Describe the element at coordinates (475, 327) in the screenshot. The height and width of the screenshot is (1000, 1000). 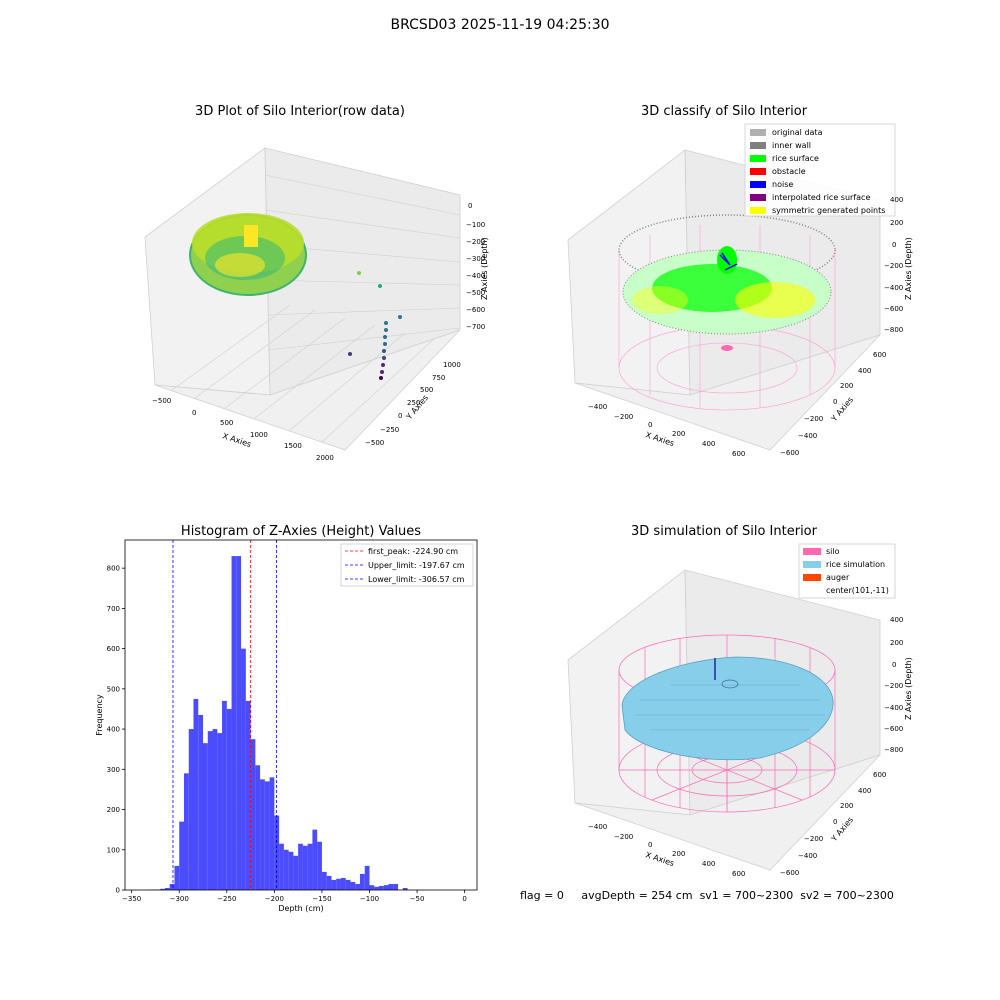
I see `raw-ztick: −700` at that location.